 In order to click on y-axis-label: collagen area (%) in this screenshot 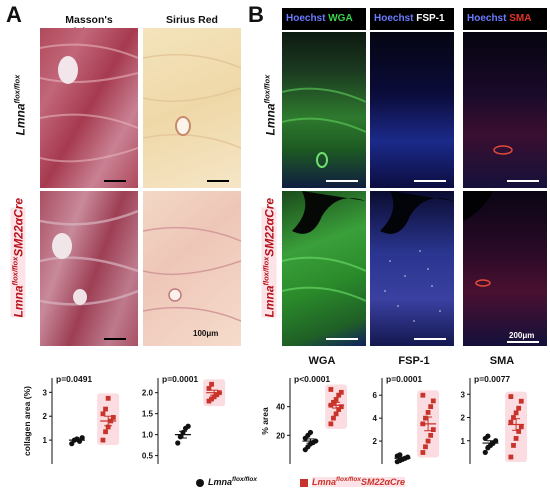, I will do `click(27, 421)`.